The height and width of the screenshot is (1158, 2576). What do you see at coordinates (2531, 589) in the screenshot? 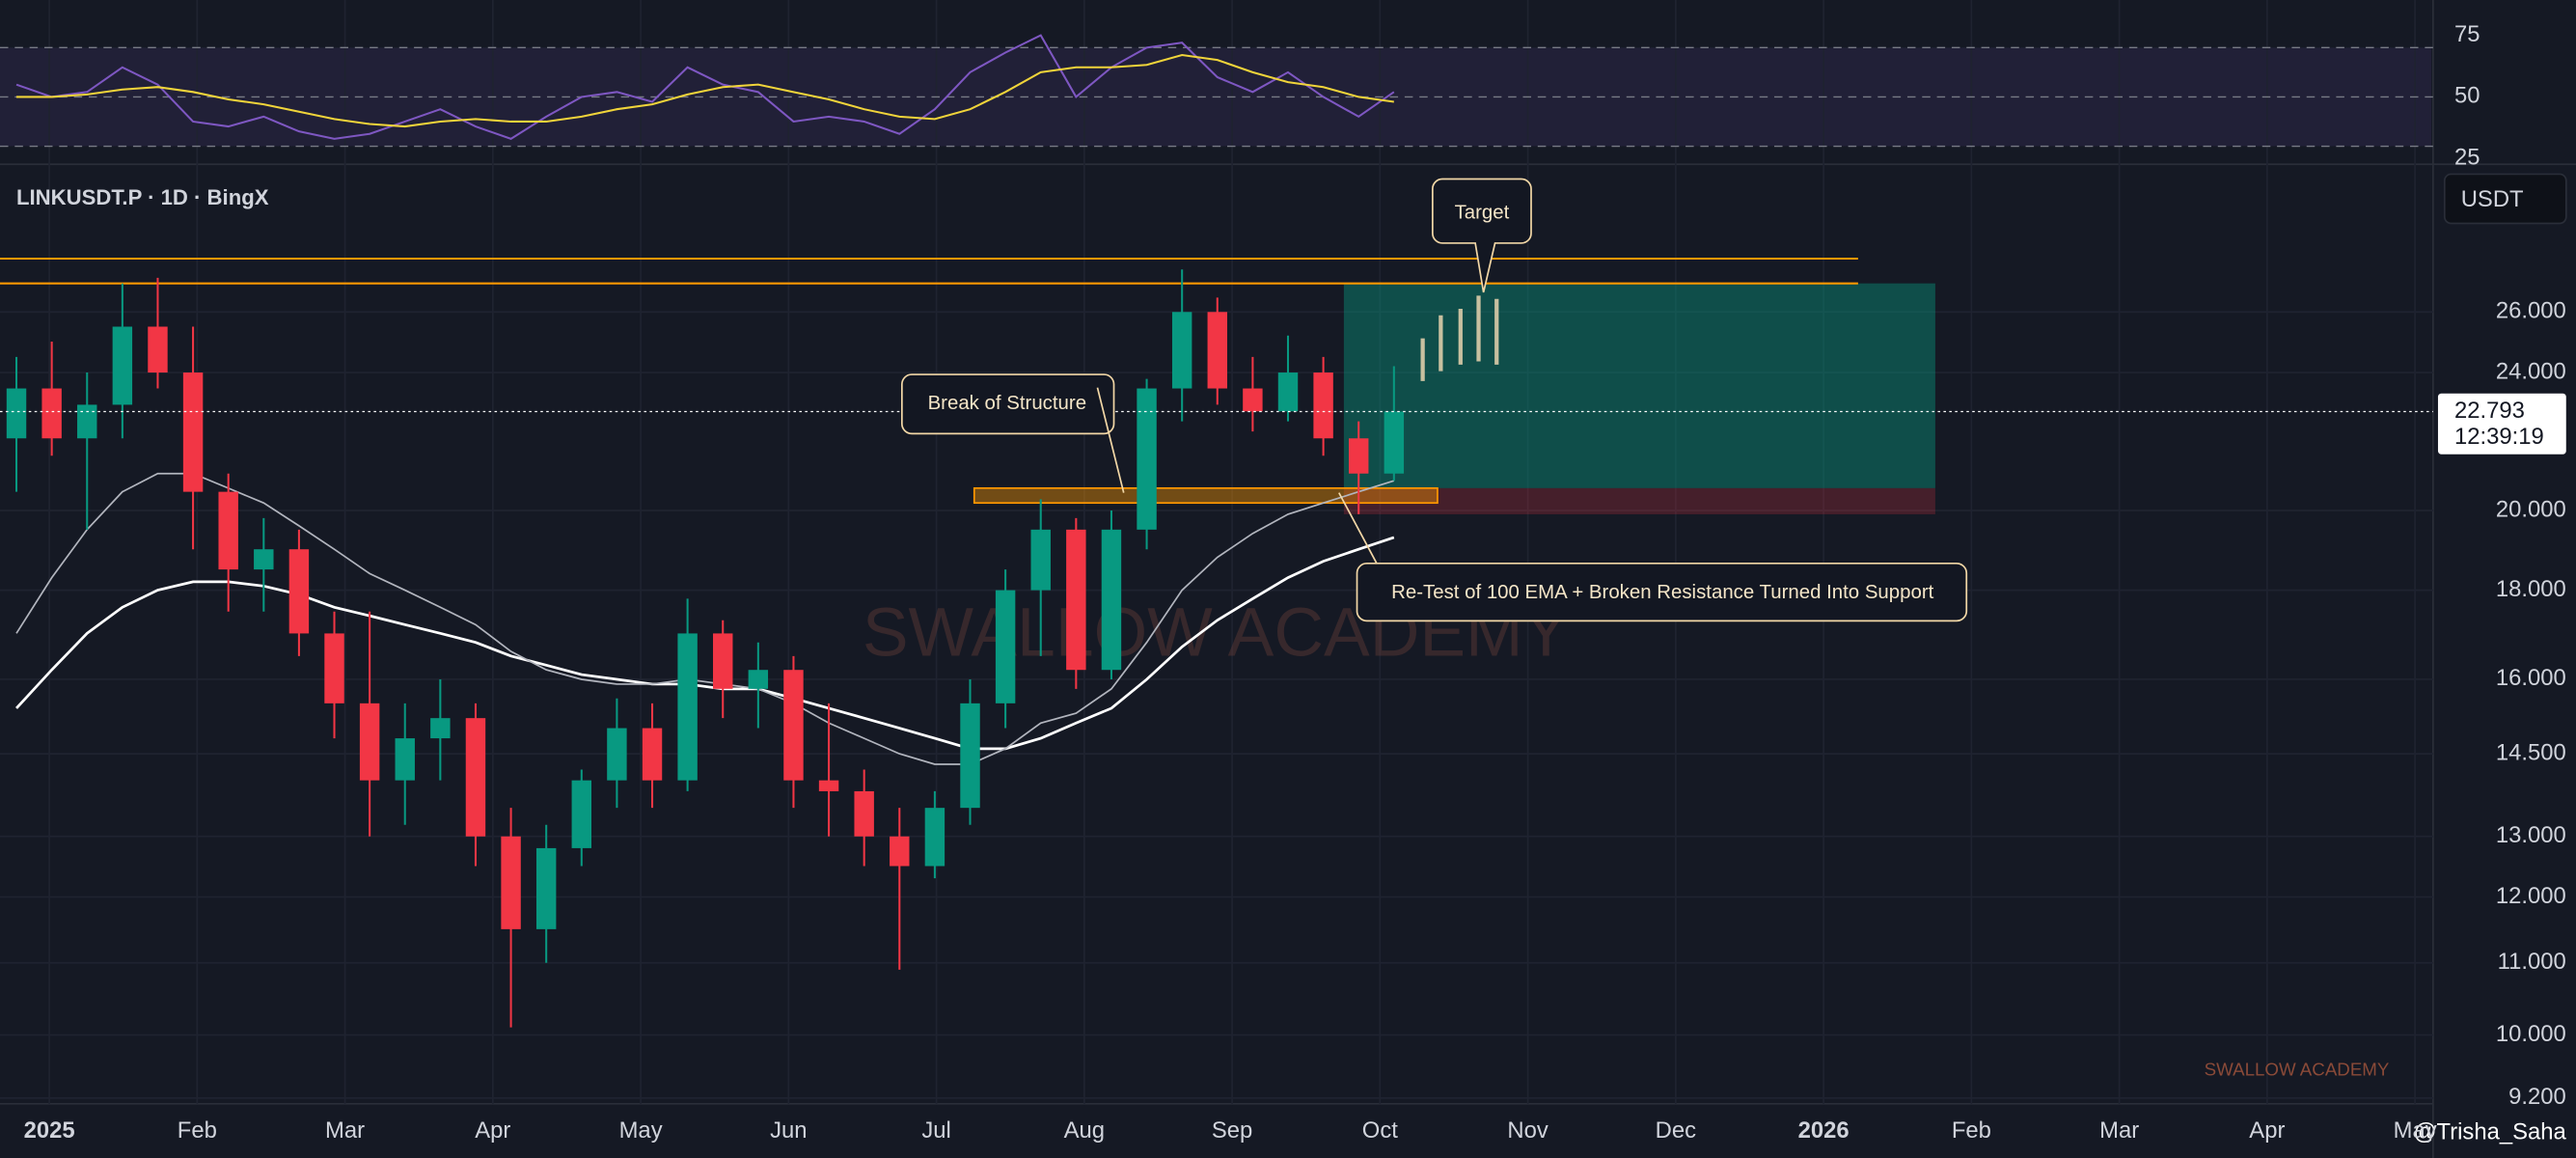
I see `y-tick-label: 18.000` at bounding box center [2531, 589].